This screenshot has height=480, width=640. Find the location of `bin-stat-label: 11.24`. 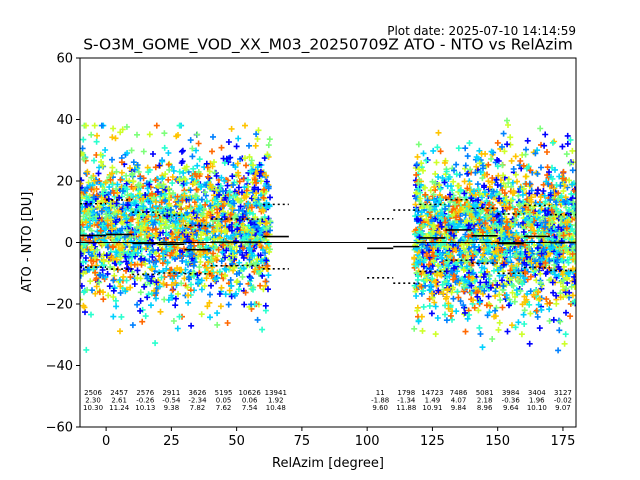

bin-stat-label: 11.24 is located at coordinates (119, 408).